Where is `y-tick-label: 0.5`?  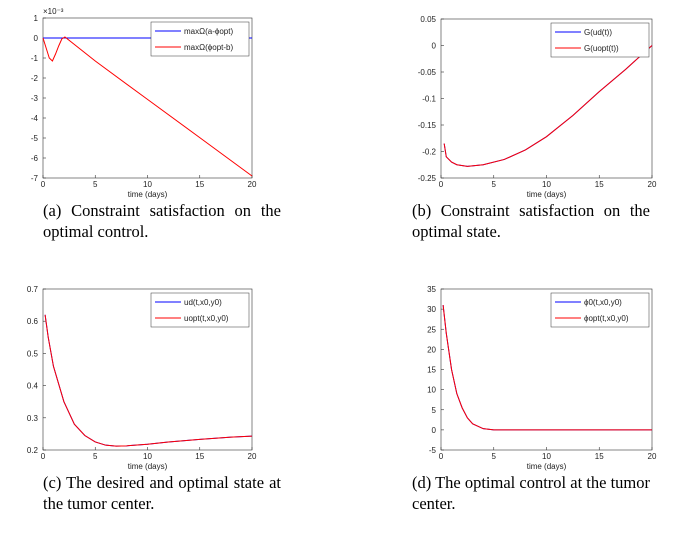 y-tick-label: 0.5 is located at coordinates (33, 353).